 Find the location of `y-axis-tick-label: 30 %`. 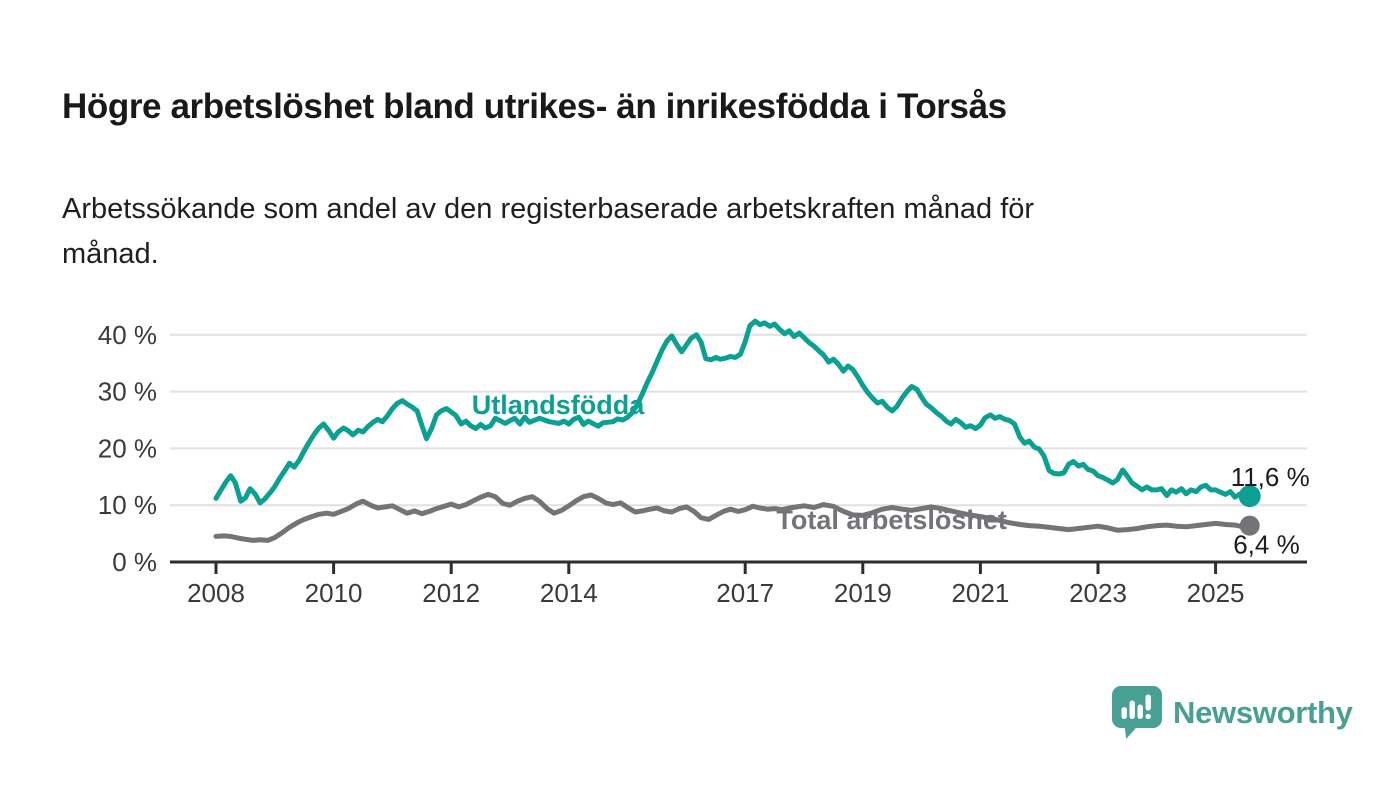

y-axis-tick-label: 30 % is located at coordinates (127, 392).